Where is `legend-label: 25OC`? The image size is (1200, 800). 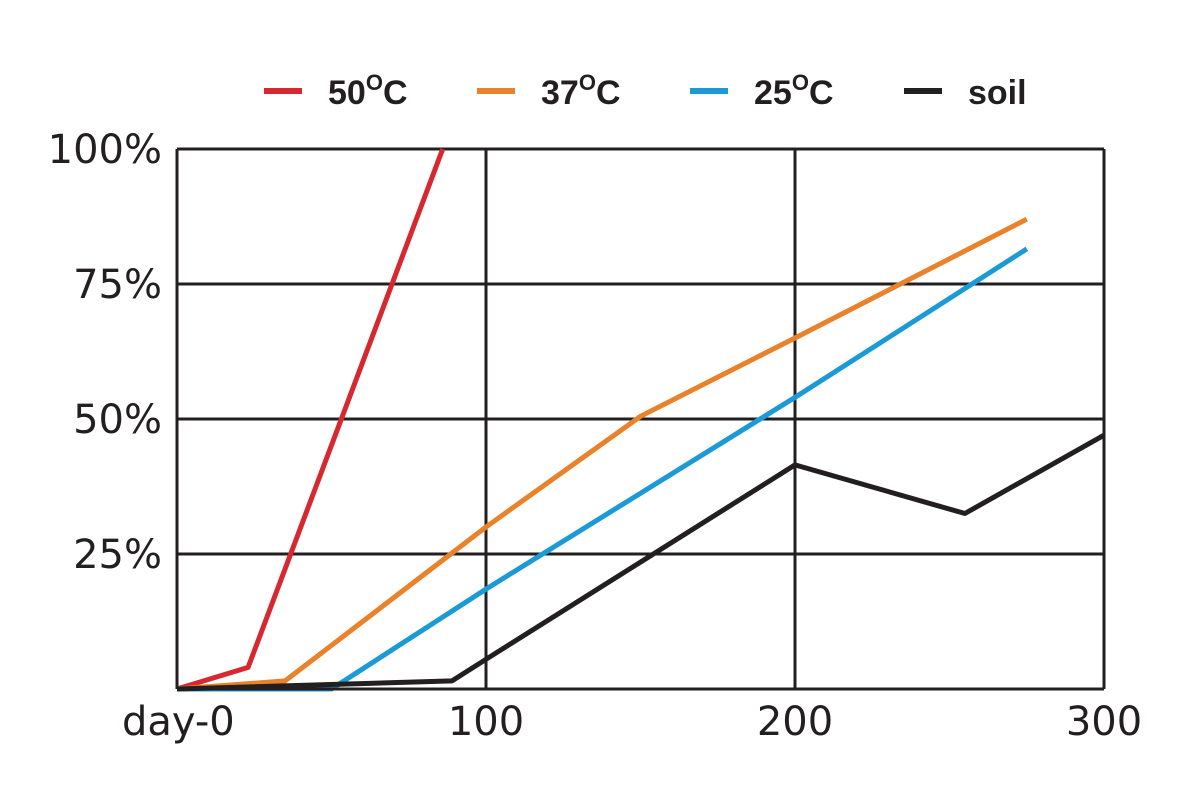
legend-label: 25OC is located at coordinates (794, 91).